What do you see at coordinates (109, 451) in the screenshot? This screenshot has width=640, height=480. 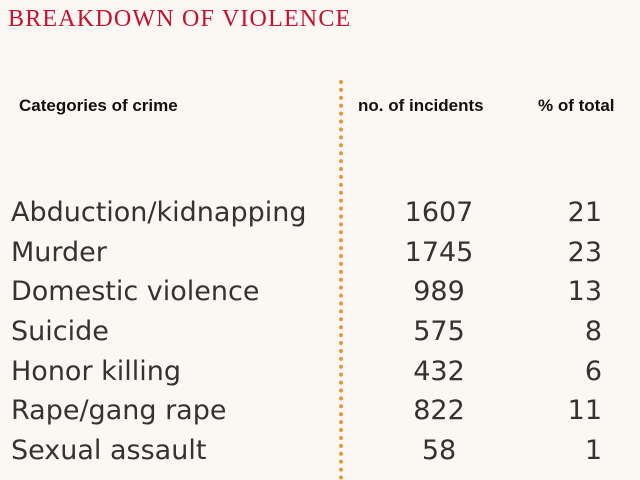 I see `cell-category: Sexual assault` at bounding box center [109, 451].